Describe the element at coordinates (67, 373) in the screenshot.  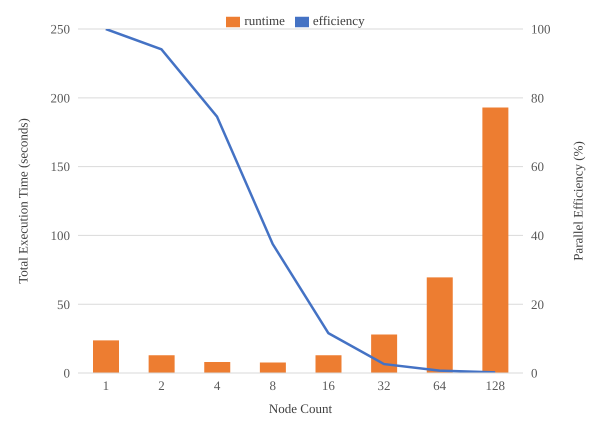
I see `y-tick-label: 0` at that location.